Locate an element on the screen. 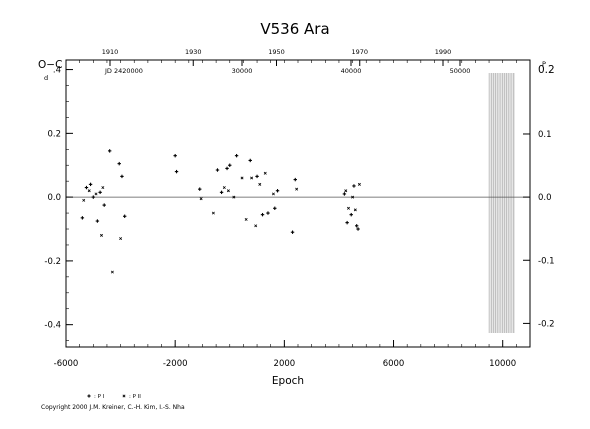 The height and width of the screenshot is (429, 590). legend: : P I : P II is located at coordinates (114, 397).